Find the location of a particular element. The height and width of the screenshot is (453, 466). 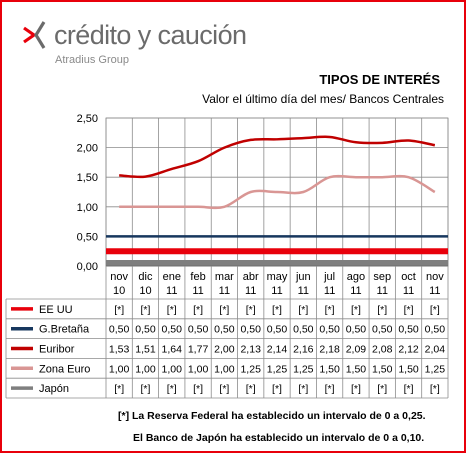

series-line-zona-euro is located at coordinates (277, 192).